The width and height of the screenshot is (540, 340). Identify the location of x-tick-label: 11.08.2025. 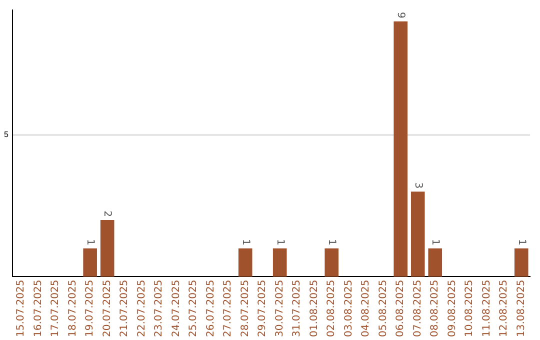
(486, 309).